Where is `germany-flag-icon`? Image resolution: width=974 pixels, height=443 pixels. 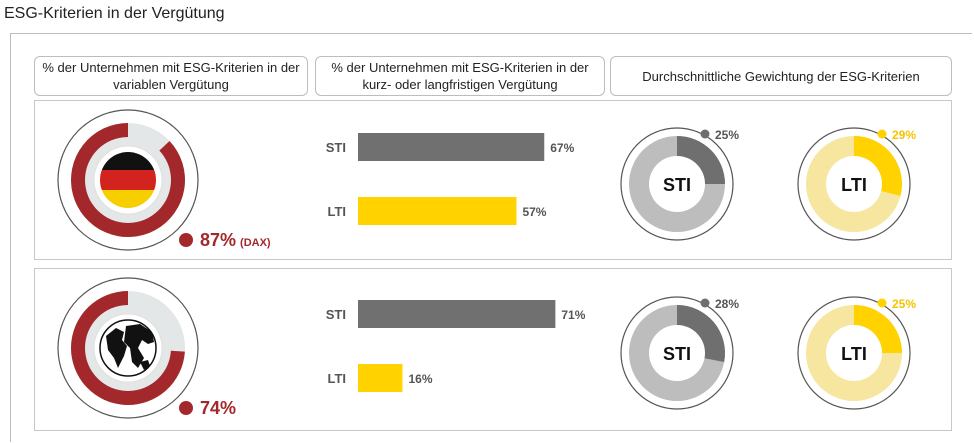
germany-flag-icon is located at coordinates (128, 180).